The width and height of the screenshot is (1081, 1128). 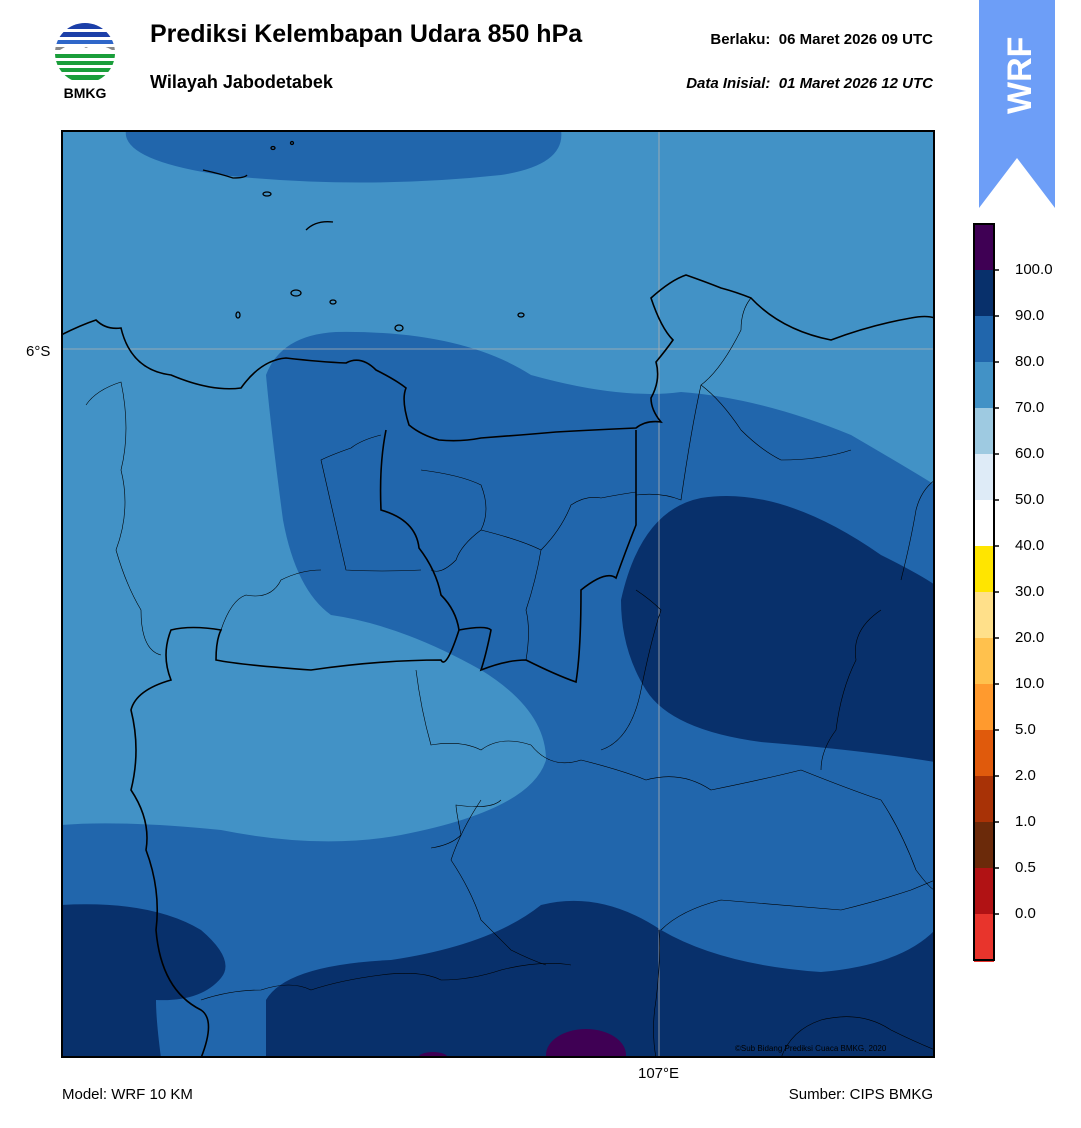 I want to click on map-copyright: ©Sub Bidang Prediksi Cuaca BMKG, 2020, so click(x=811, y=1048).